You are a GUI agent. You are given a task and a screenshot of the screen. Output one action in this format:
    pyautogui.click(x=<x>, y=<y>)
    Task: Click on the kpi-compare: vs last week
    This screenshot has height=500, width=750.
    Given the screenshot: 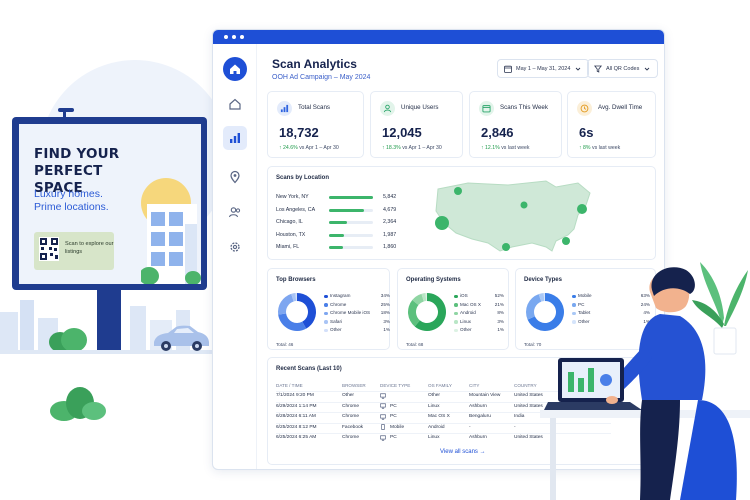 What is the action you would take?
    pyautogui.click(x=606, y=148)
    